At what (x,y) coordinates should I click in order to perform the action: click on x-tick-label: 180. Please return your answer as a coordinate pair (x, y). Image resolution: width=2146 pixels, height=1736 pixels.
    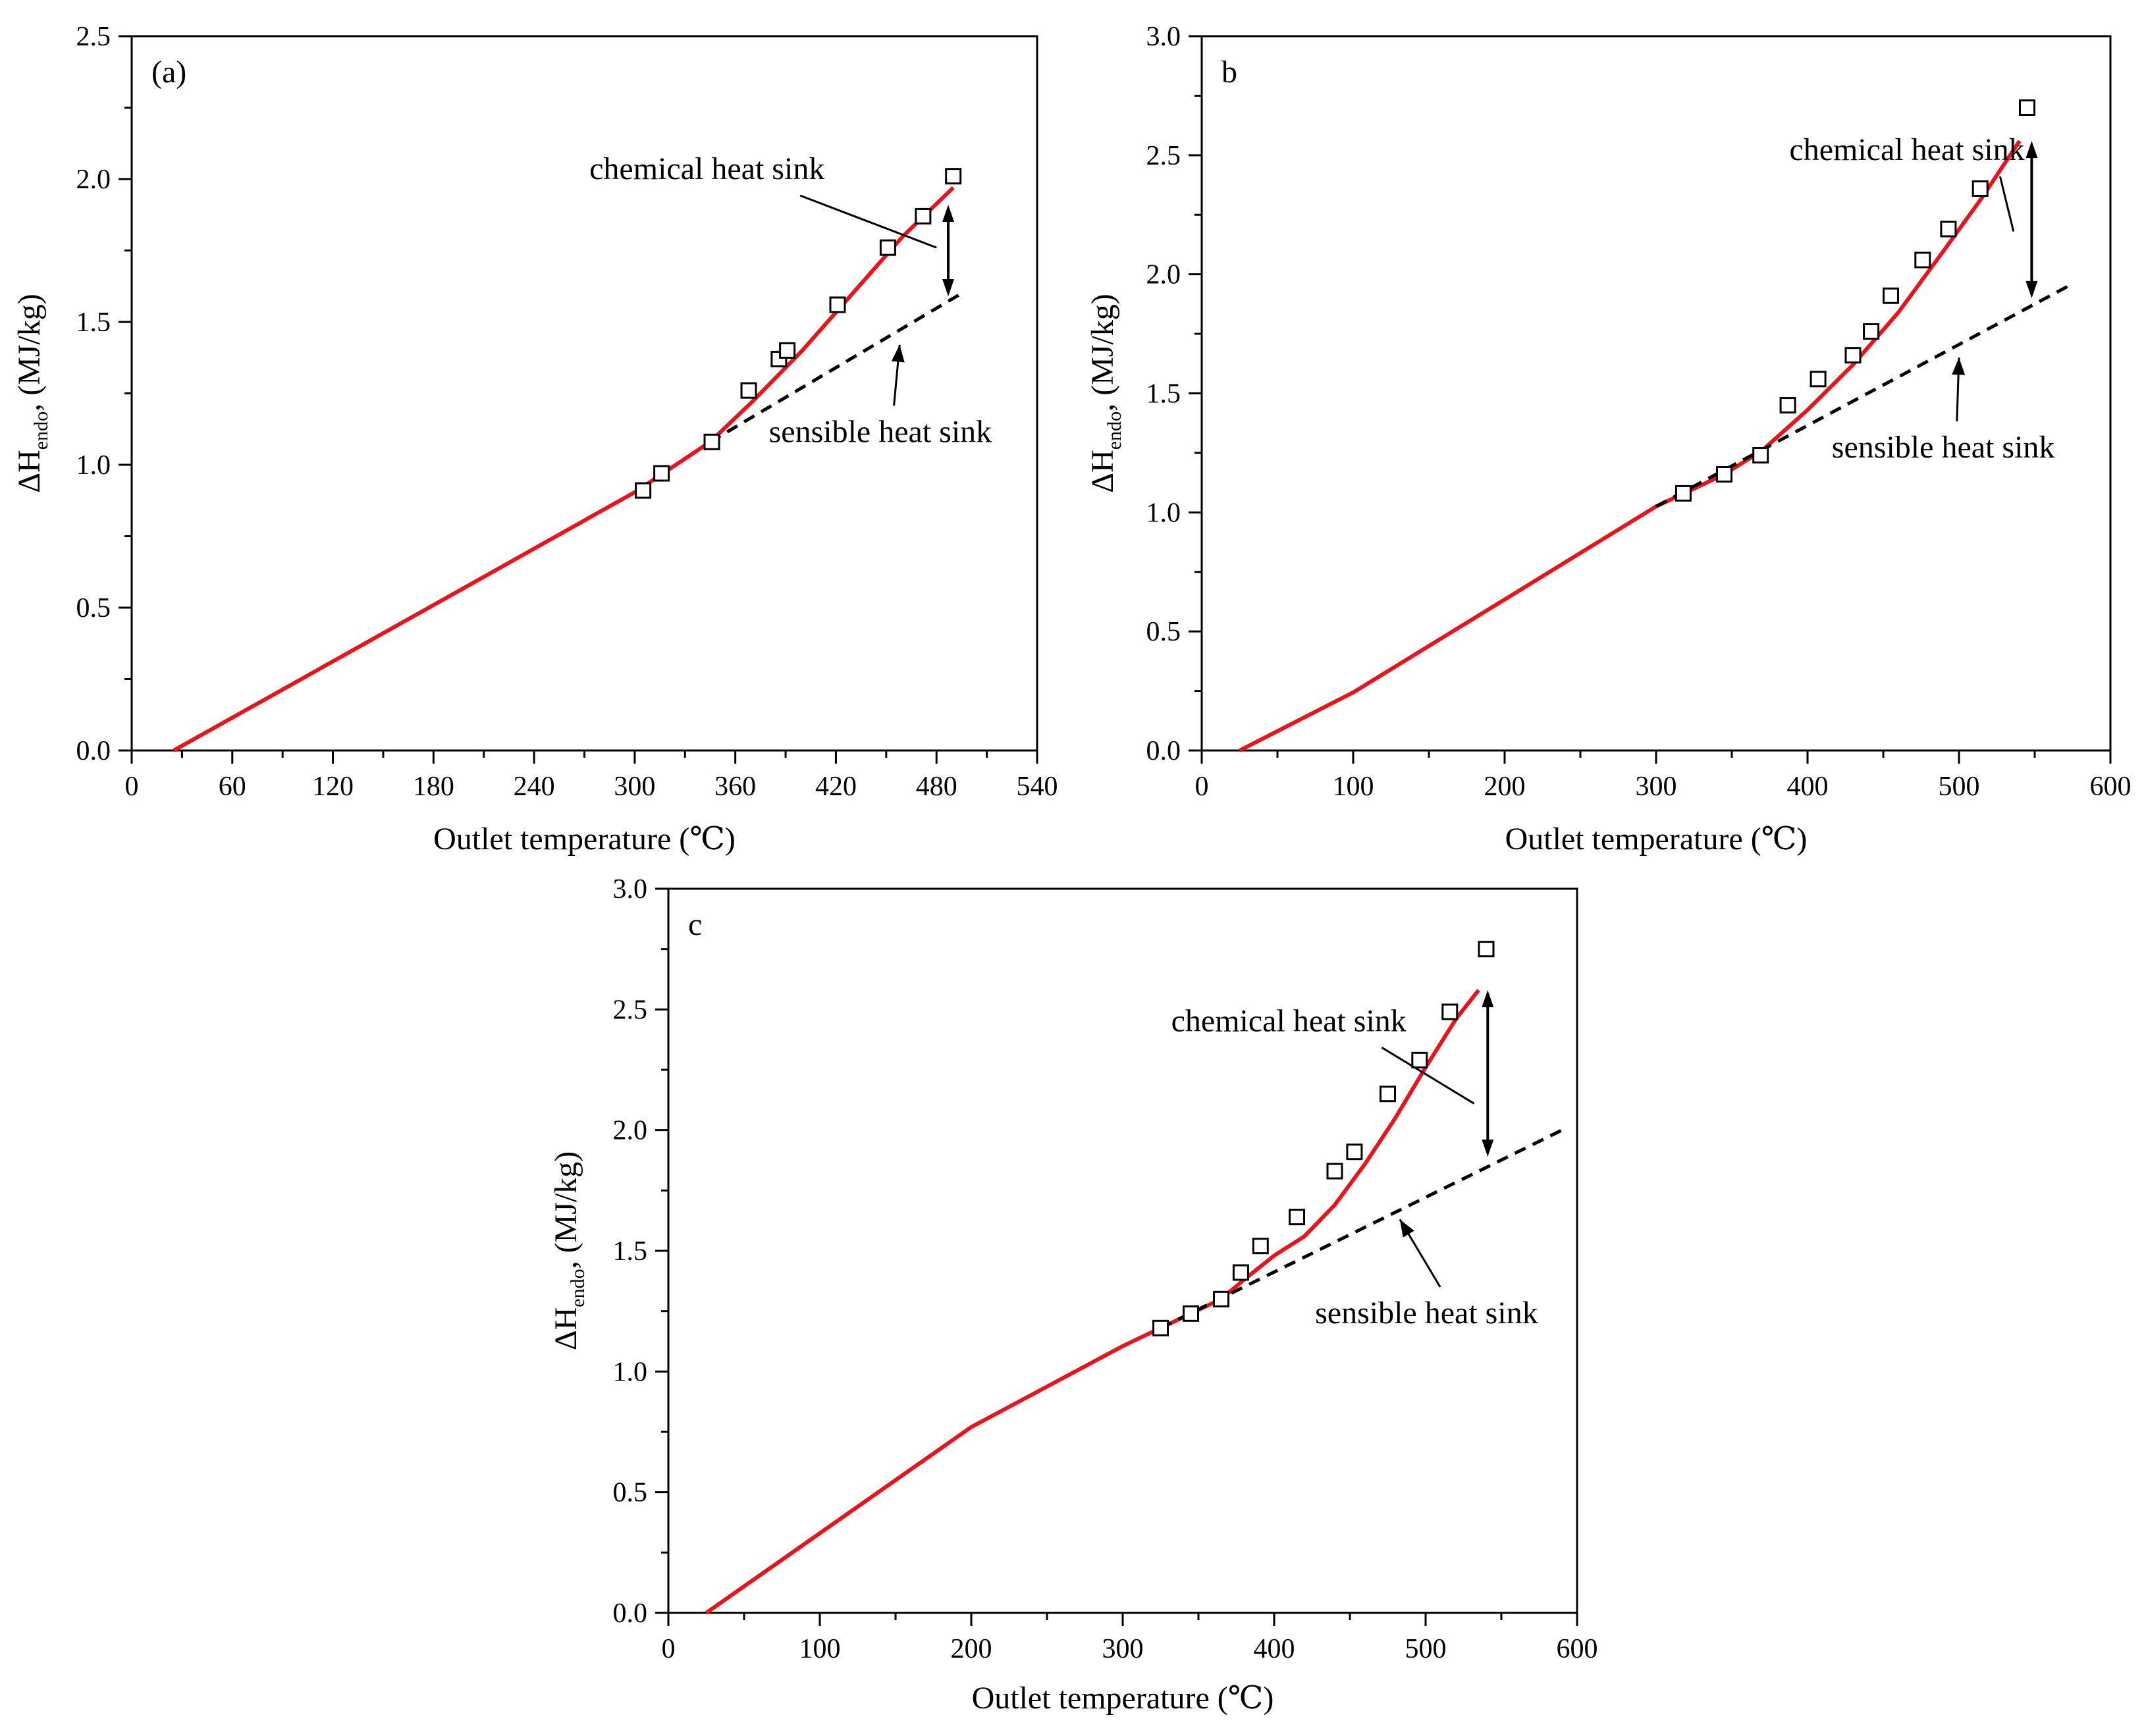
    Looking at the image, I should click on (434, 787).